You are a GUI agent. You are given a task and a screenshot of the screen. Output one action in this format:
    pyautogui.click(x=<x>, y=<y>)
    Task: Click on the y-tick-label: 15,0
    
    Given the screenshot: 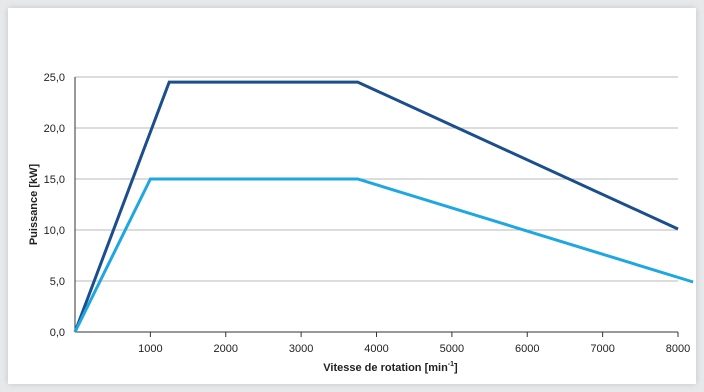 What is the action you would take?
    pyautogui.click(x=54, y=180)
    